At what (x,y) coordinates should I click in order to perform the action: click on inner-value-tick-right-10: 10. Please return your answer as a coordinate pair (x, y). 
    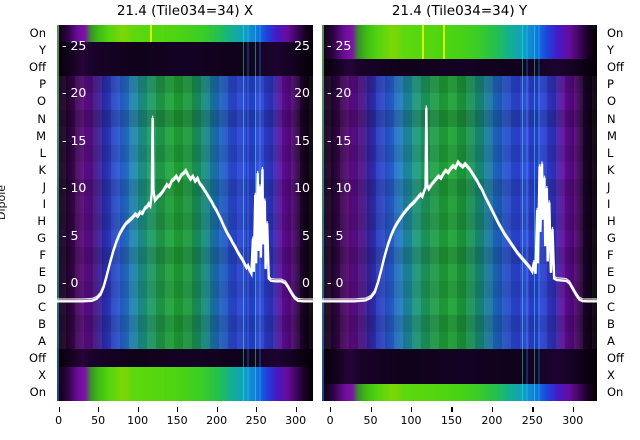
    Looking at the image, I should click on (302, 188).